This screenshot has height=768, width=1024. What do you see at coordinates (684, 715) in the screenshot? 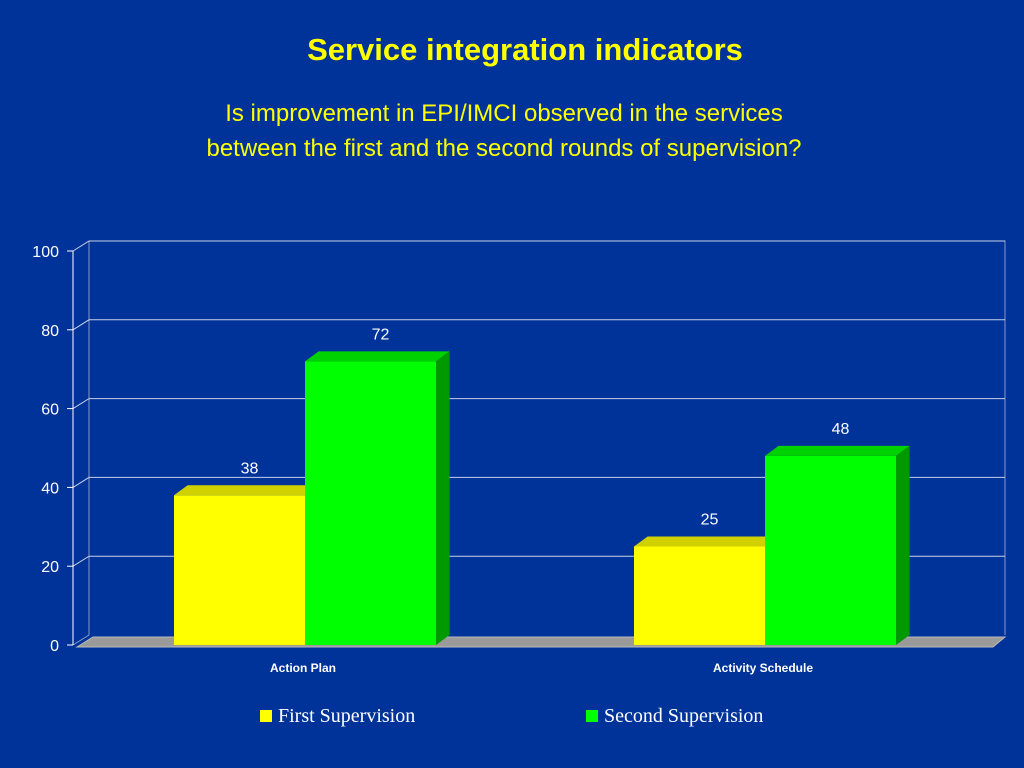
I see `legend-label-second: Second Supervision` at bounding box center [684, 715].